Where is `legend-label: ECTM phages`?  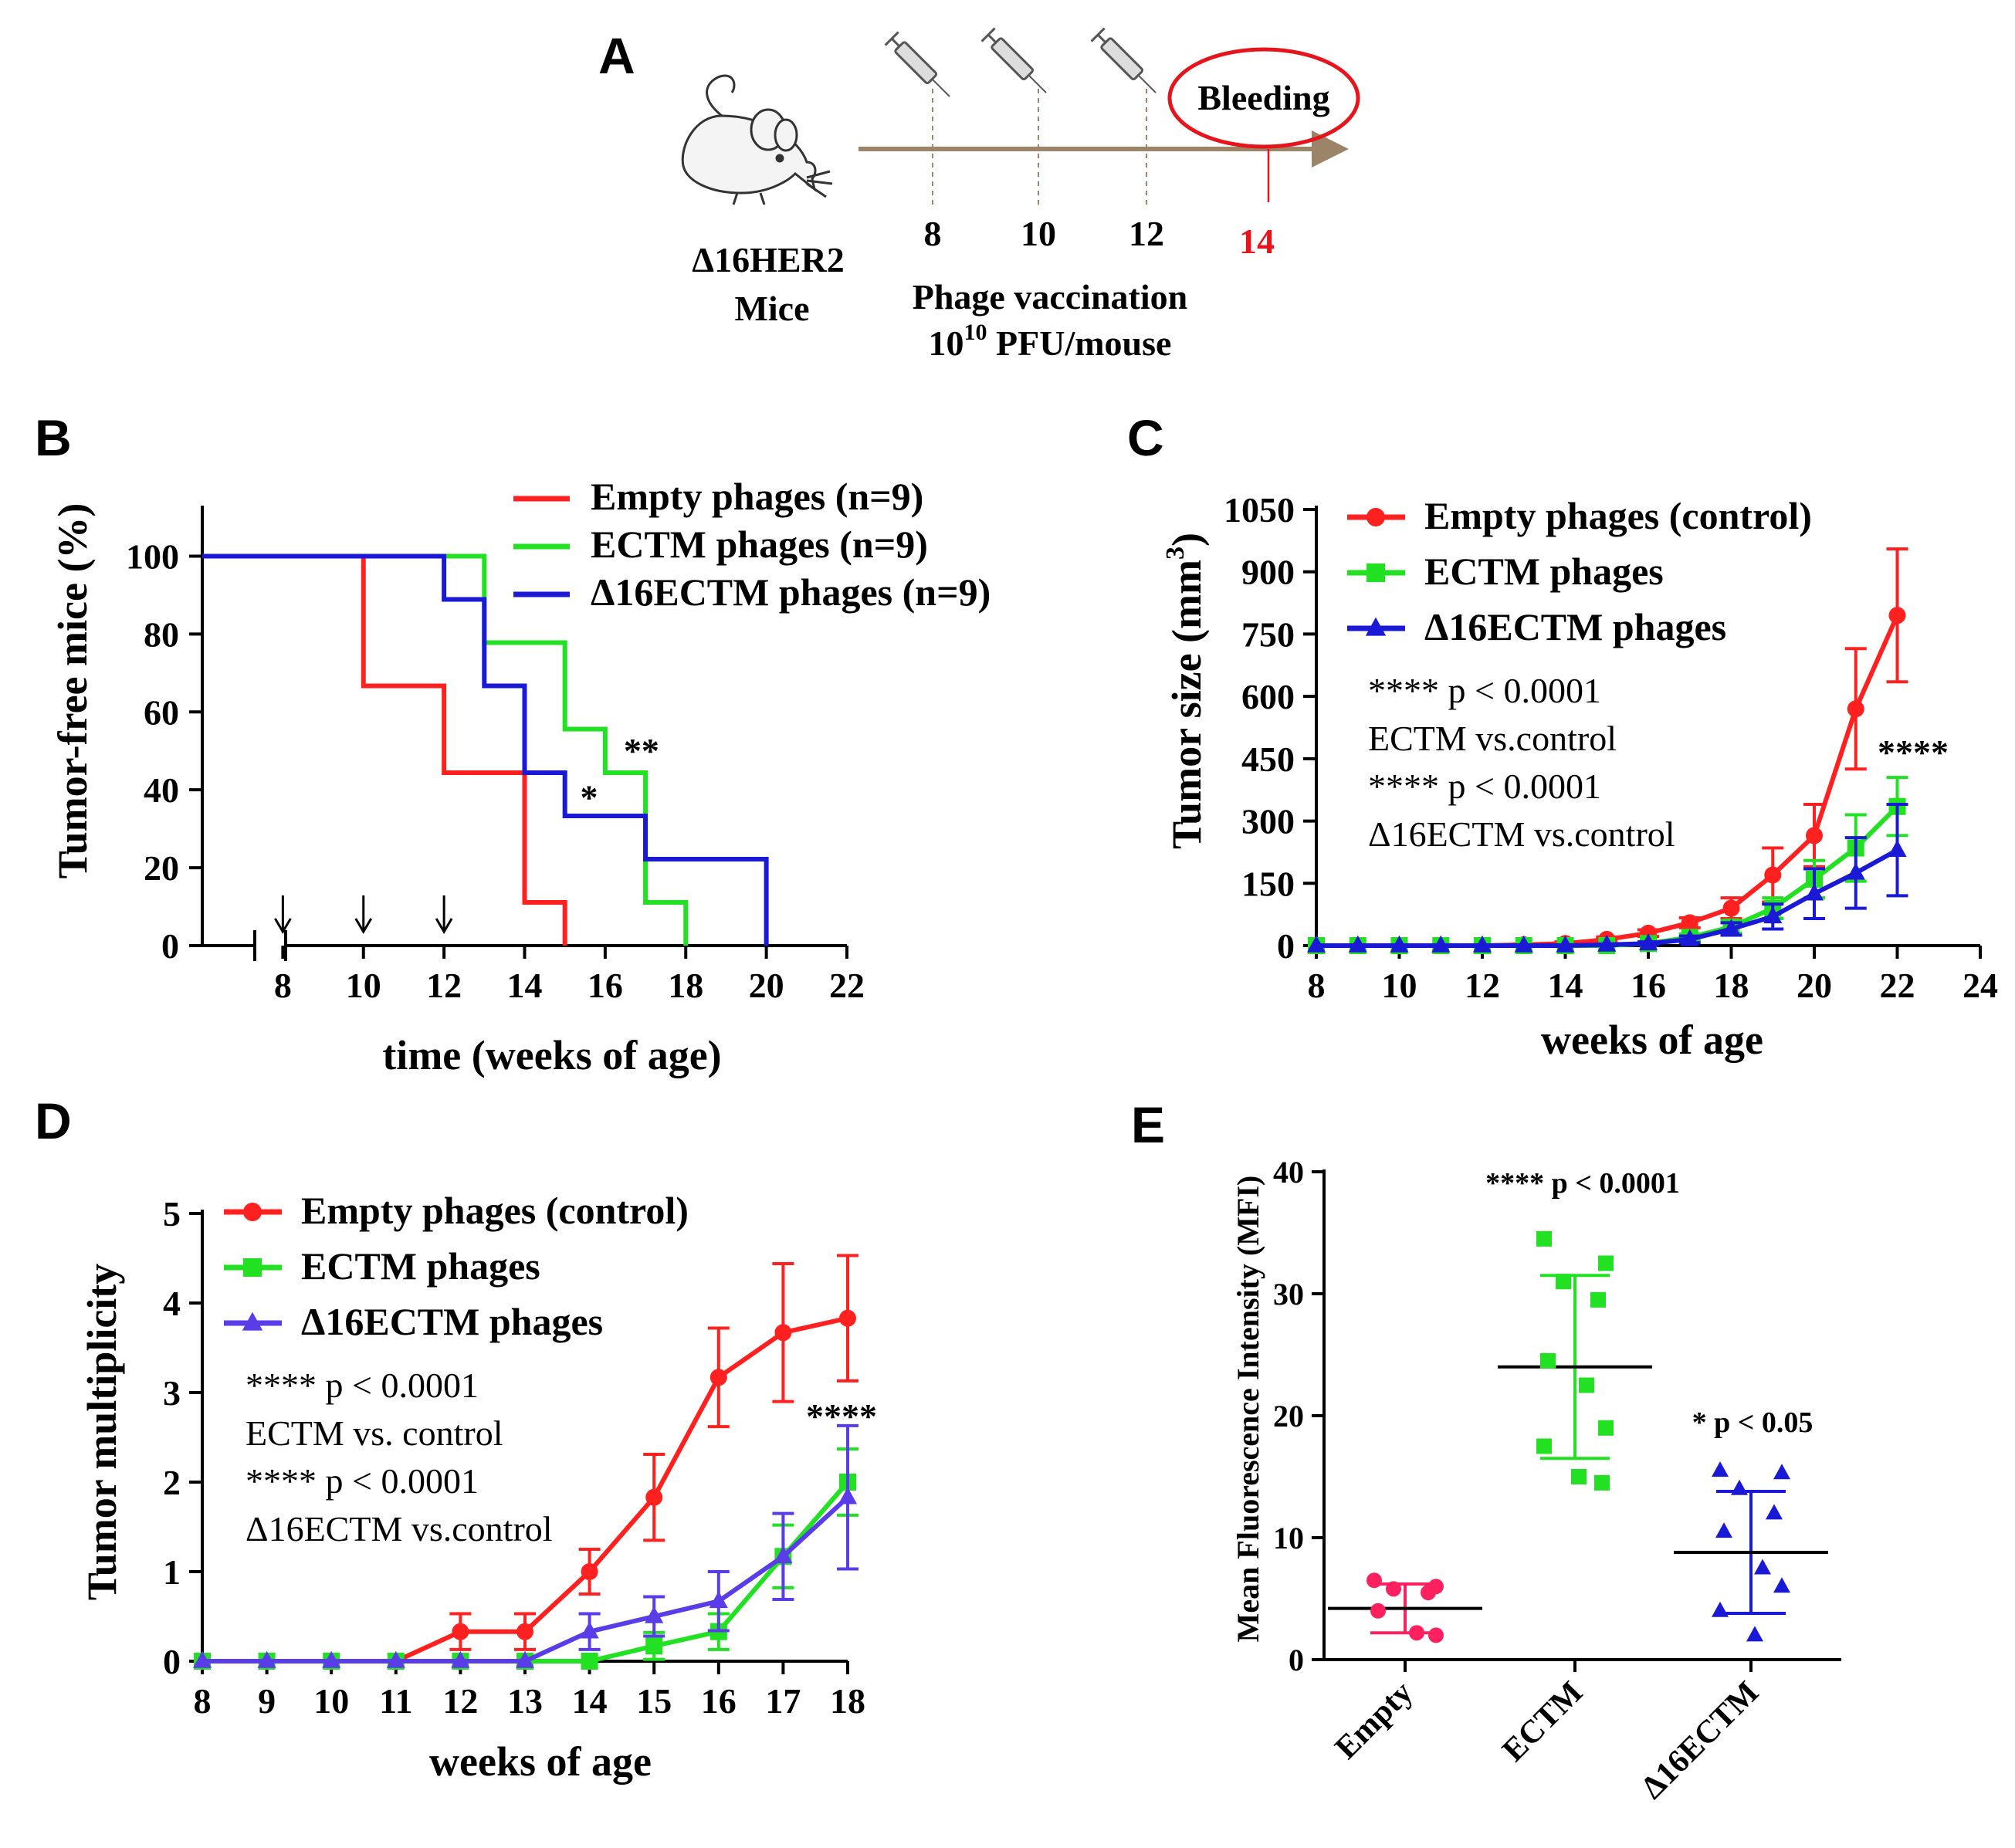 legend-label: ECTM phages is located at coordinates (420, 1266).